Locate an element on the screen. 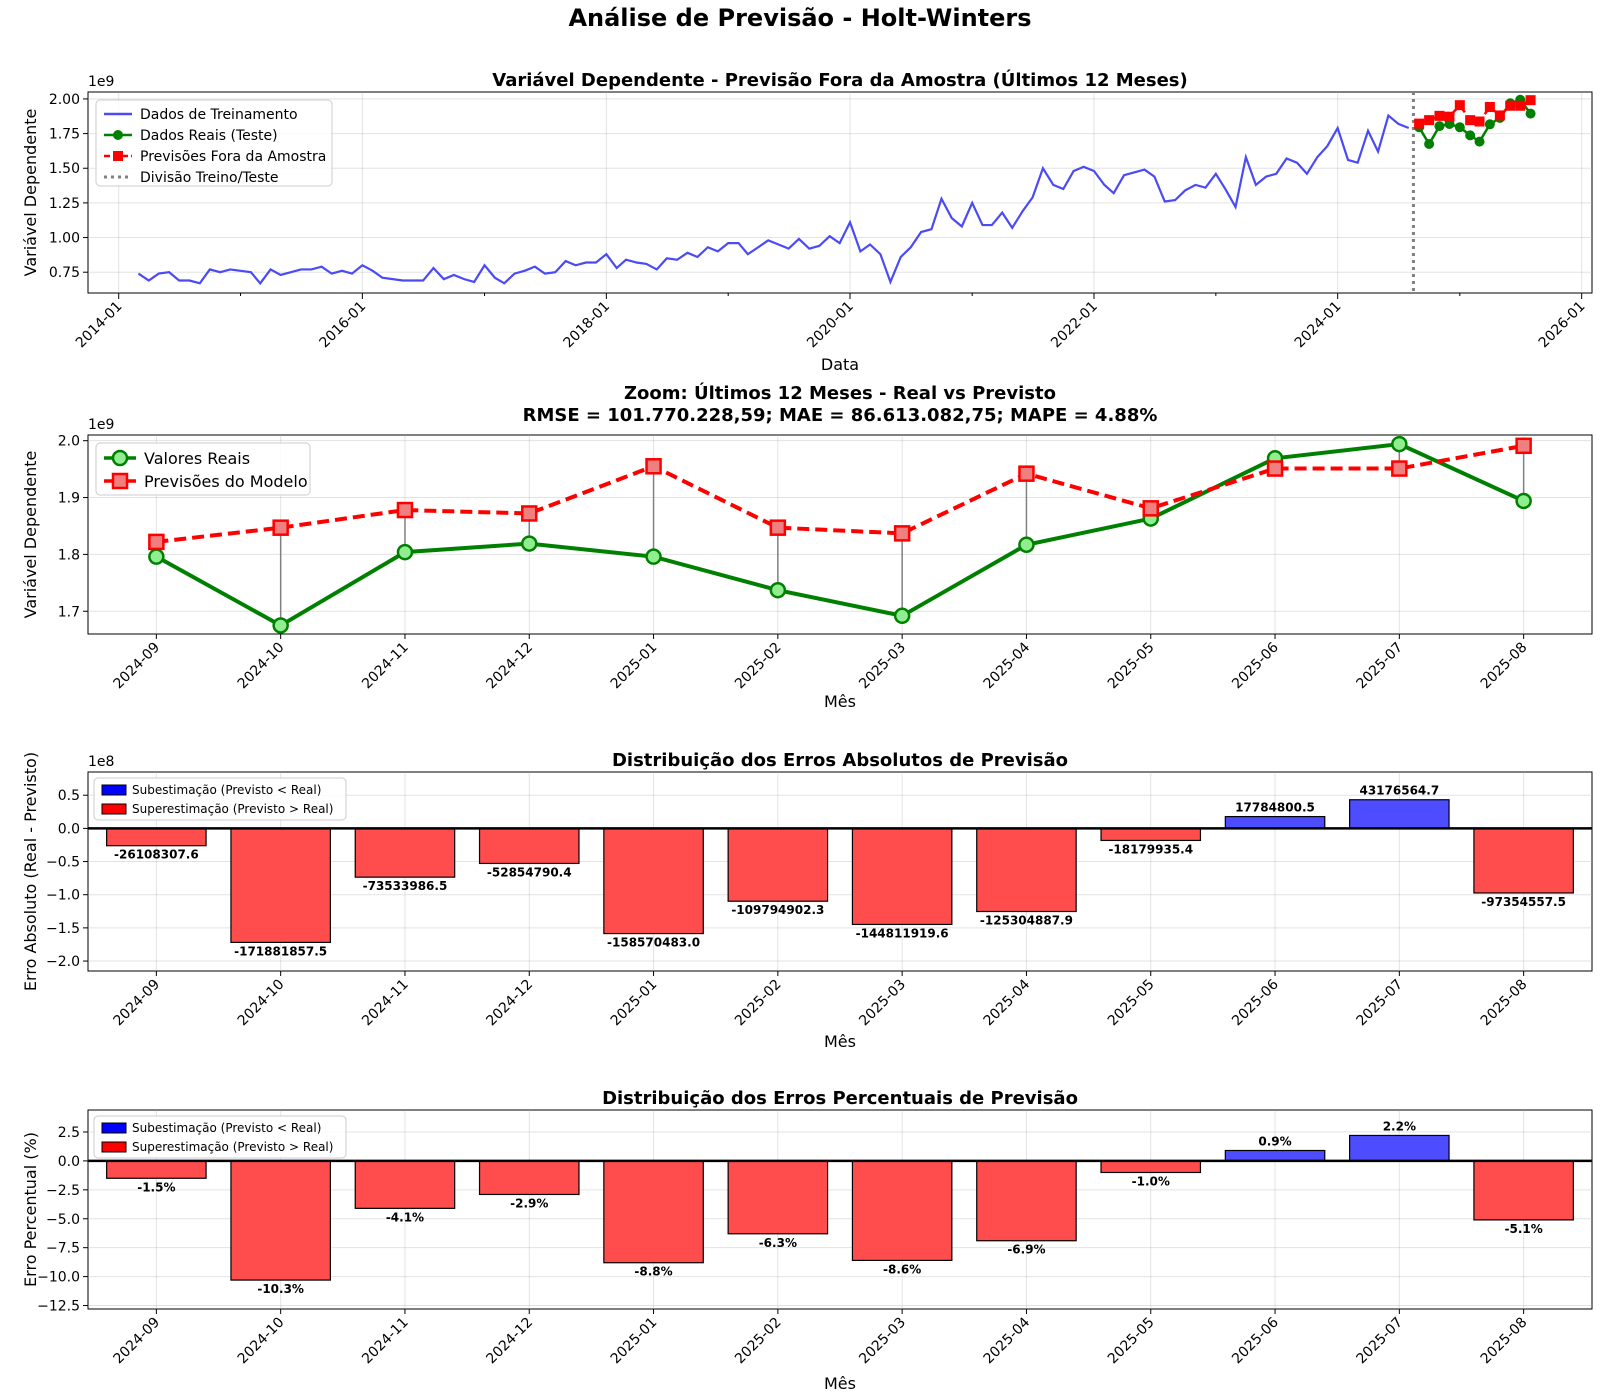 Image resolution: width=1600 pixels, height=1400 pixels. panel4-bar-label: -5.1% is located at coordinates (1524, 1229).